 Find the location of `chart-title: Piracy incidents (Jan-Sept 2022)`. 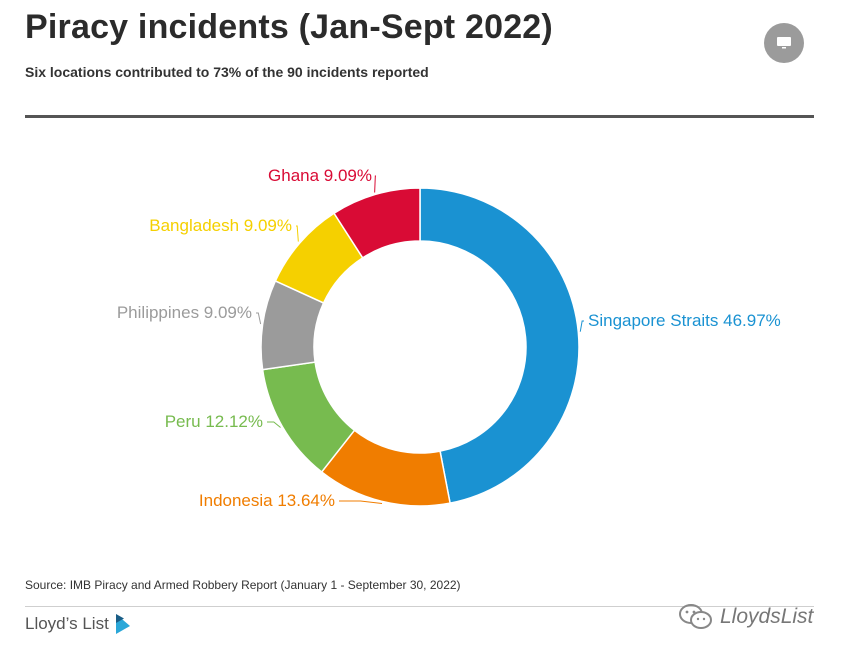

chart-title: Piracy incidents (Jan-Sept 2022) is located at coordinates (289, 27).